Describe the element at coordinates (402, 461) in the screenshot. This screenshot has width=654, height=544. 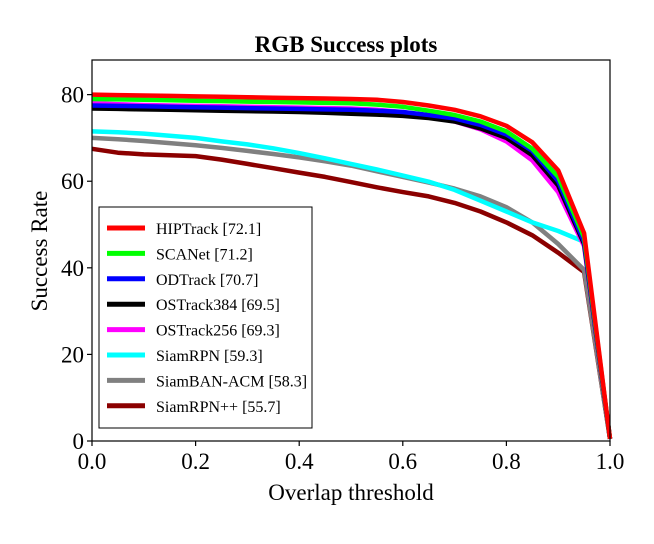
I see `x-tick-label: 0.6` at that location.